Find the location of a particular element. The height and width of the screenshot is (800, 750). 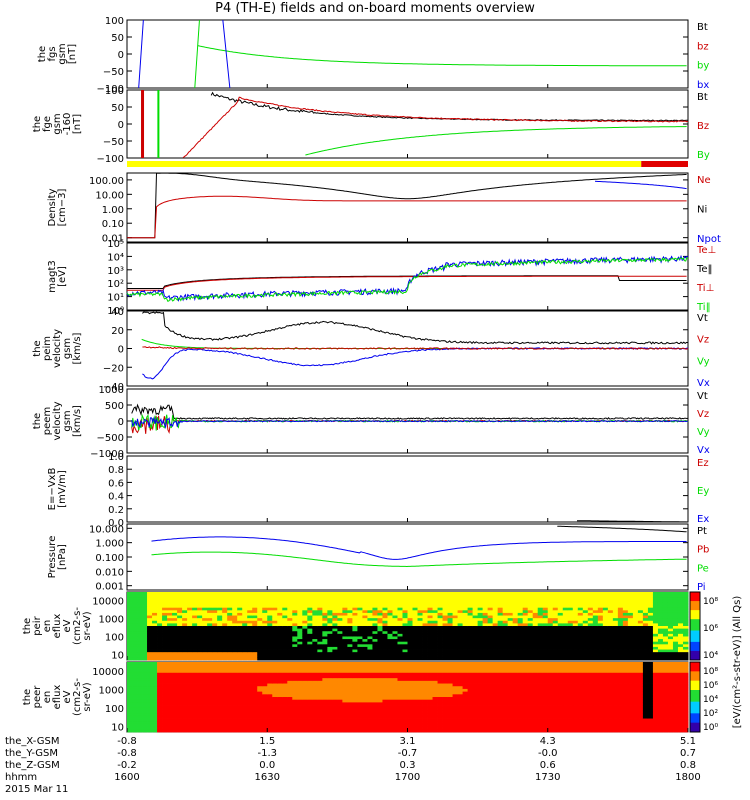

series-peem-vt is located at coordinates (410, 411).